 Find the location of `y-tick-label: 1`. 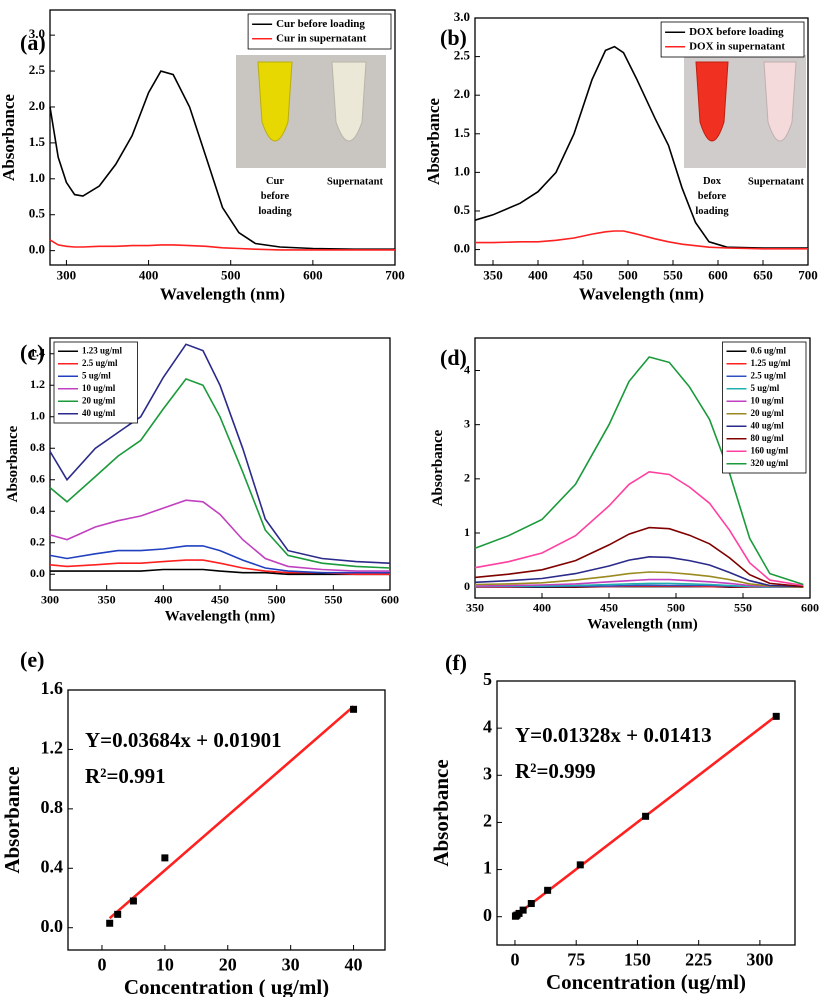

y-tick-label: 1 is located at coordinates (487, 868).